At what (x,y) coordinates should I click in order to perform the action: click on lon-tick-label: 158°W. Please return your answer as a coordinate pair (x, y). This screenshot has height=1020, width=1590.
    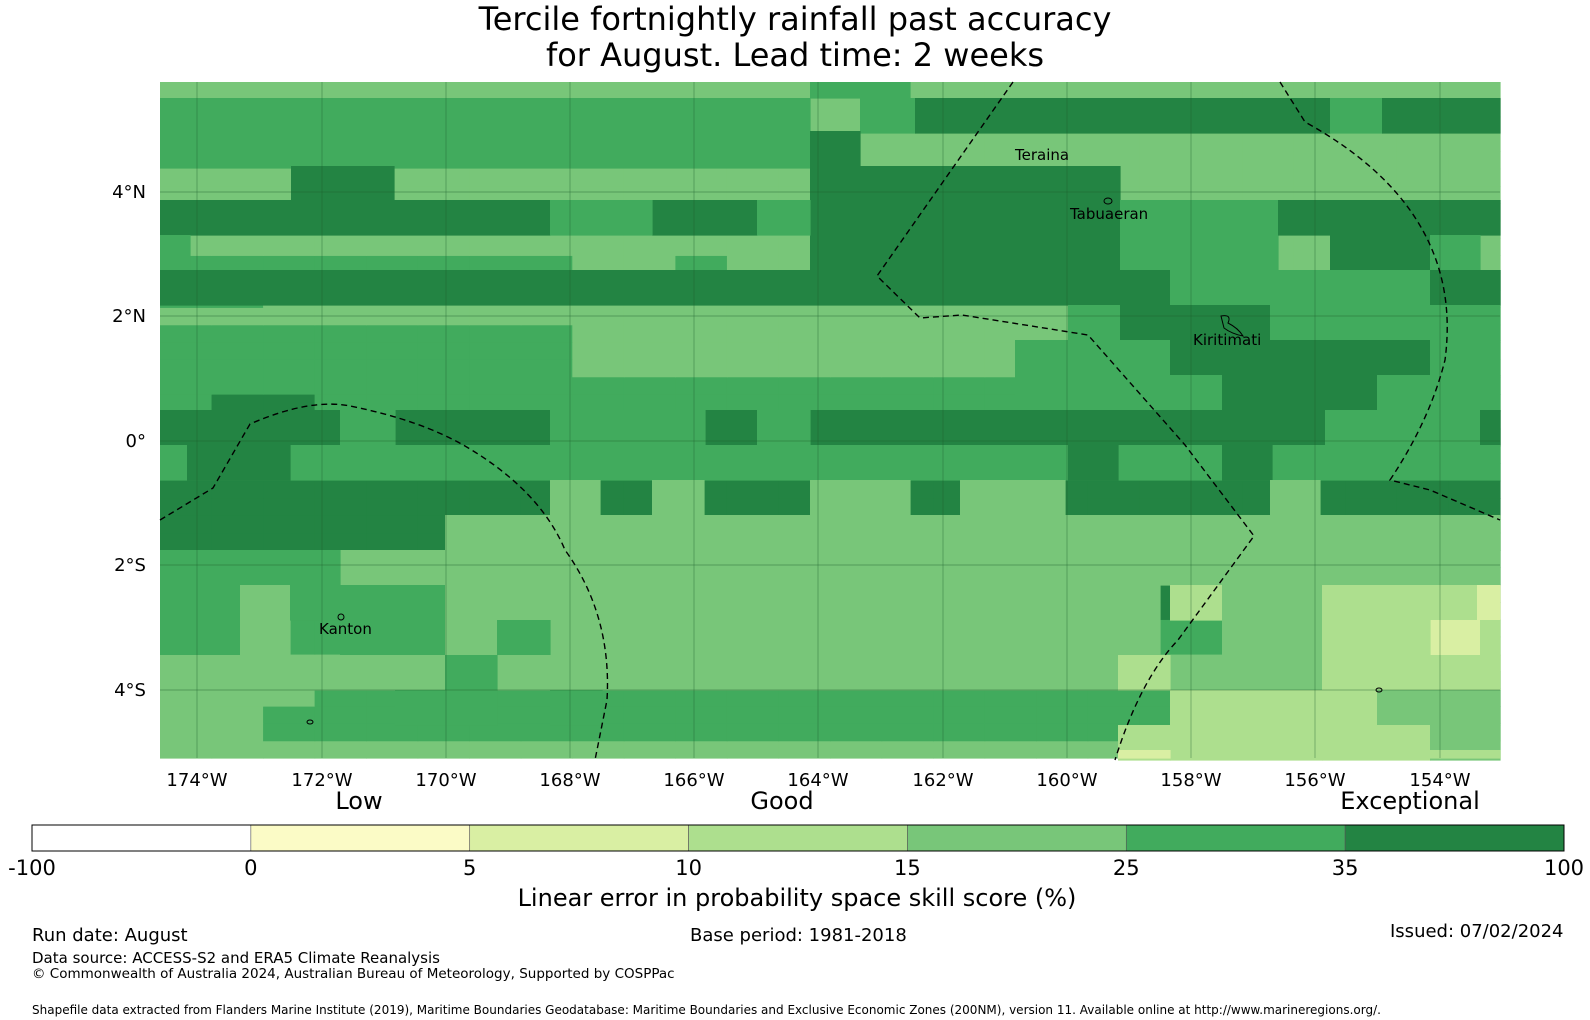
    Looking at the image, I should click on (1190, 780).